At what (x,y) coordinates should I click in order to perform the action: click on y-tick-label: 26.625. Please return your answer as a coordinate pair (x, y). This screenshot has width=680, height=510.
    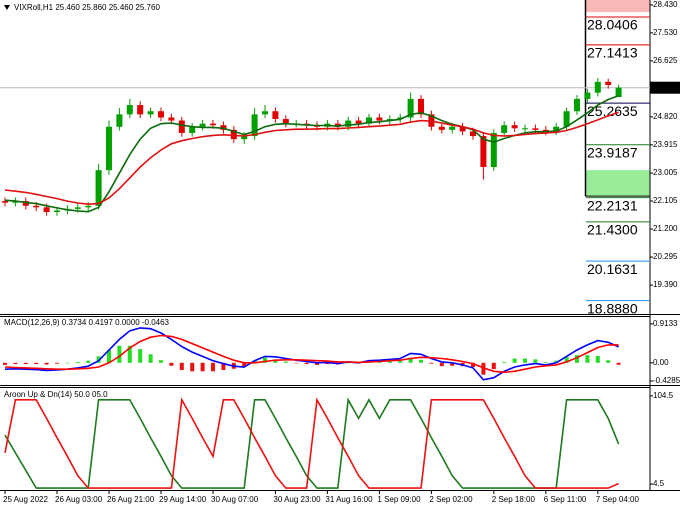
    Looking at the image, I should click on (665, 60).